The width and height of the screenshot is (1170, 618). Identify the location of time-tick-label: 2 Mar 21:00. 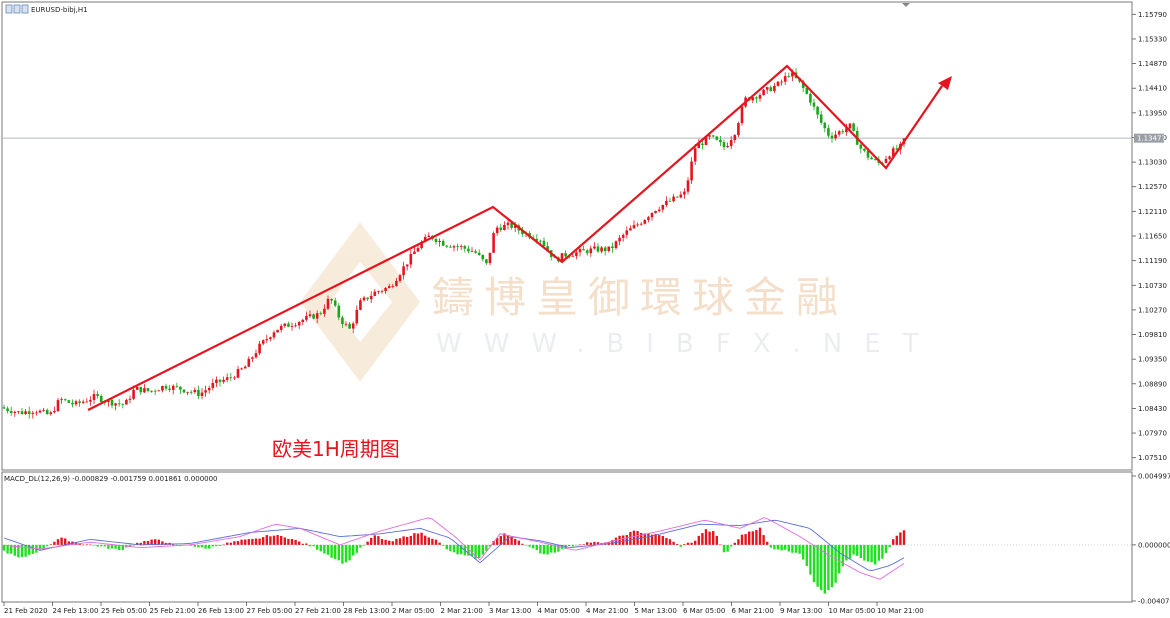
(462, 611).